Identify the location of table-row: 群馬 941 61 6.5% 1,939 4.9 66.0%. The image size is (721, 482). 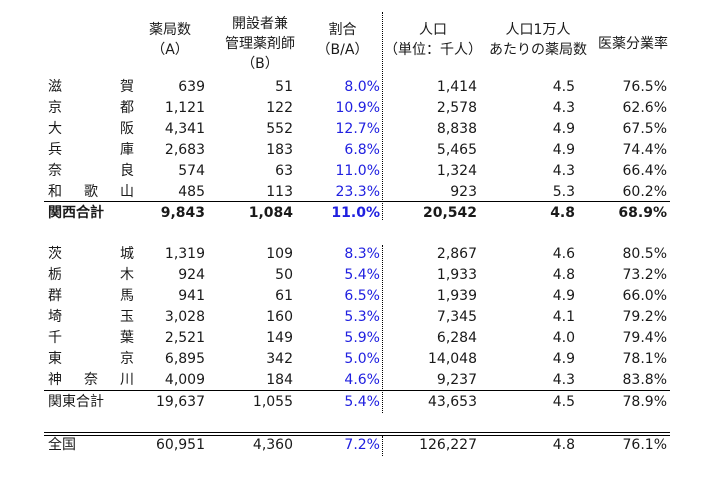
(357, 296).